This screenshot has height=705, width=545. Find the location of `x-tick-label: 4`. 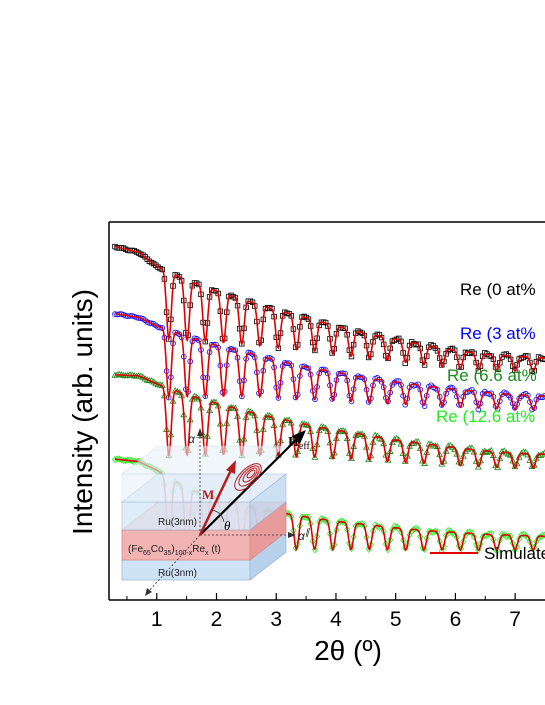

x-tick-label: 4 is located at coordinates (336, 619).